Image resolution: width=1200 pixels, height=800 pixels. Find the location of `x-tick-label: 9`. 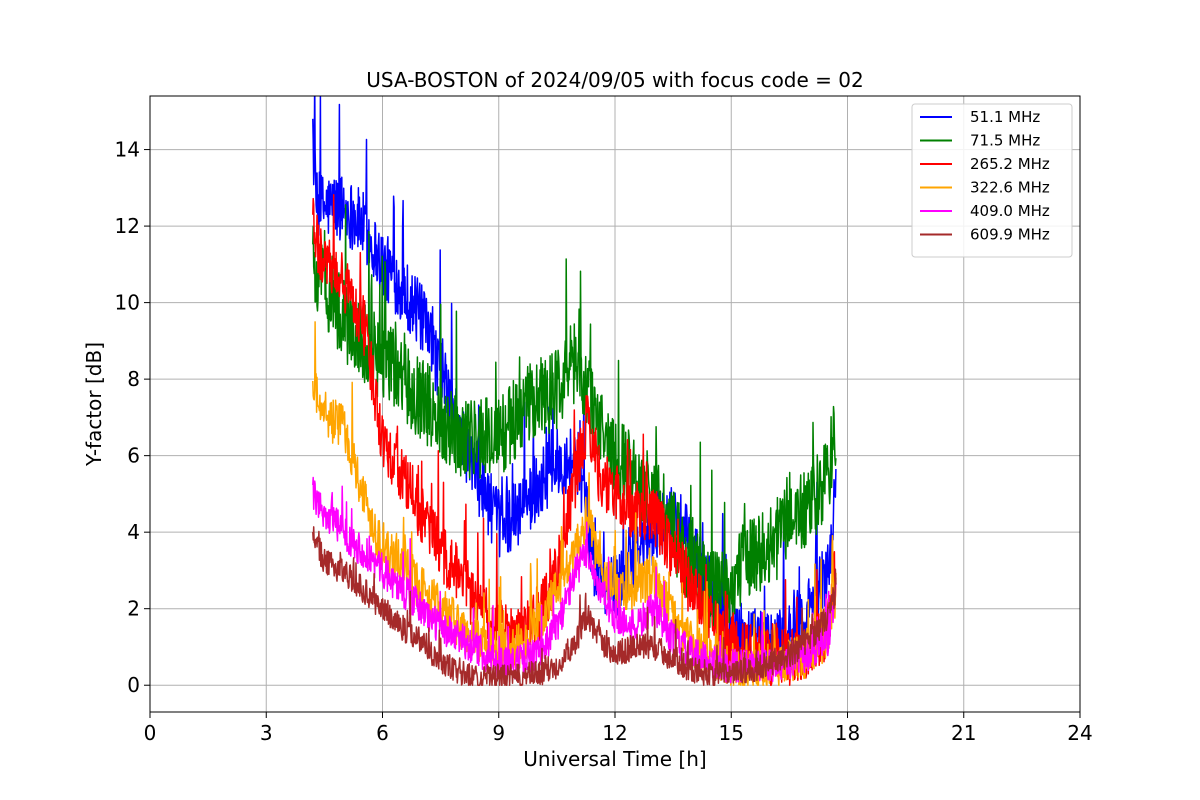

x-tick-label: 9 is located at coordinates (498, 733).